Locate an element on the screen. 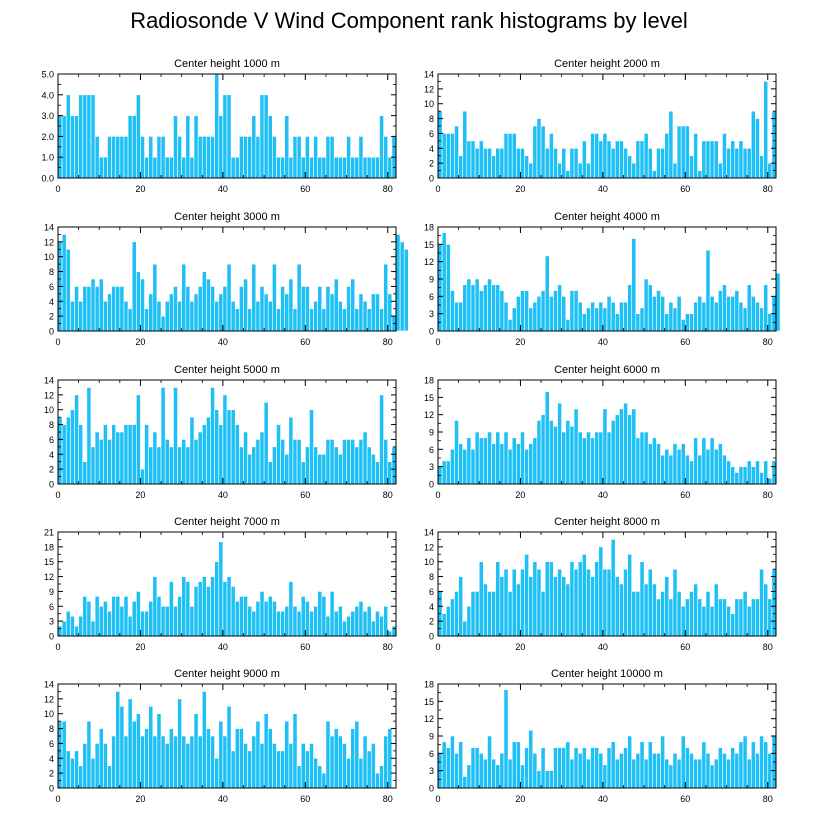 The image size is (818, 824). chart-title: Center height 5000 m is located at coordinates (227, 370).